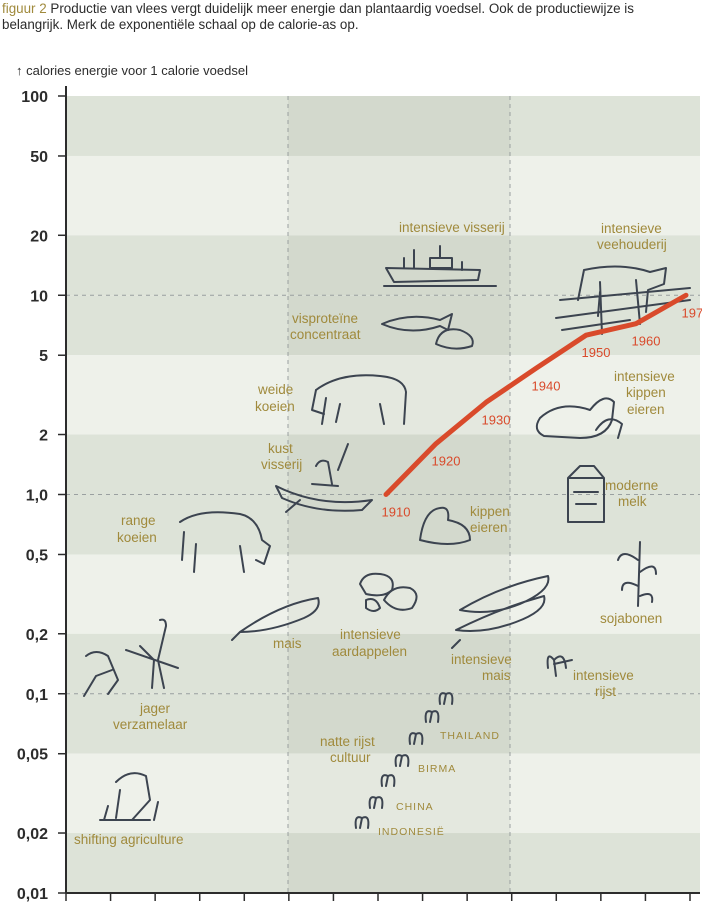 This screenshot has height=905, width=702. Describe the element at coordinates (632, 501) in the screenshot. I see `label-moderne-melk-2: melk` at that location.